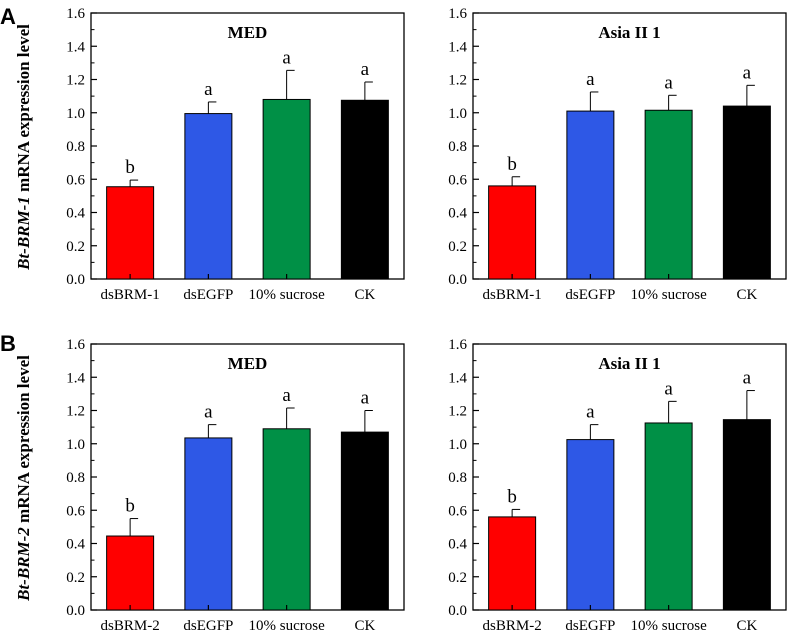  What do you see at coordinates (8, 16) in the screenshot?
I see `panel-letter-a: A` at bounding box center [8, 16].